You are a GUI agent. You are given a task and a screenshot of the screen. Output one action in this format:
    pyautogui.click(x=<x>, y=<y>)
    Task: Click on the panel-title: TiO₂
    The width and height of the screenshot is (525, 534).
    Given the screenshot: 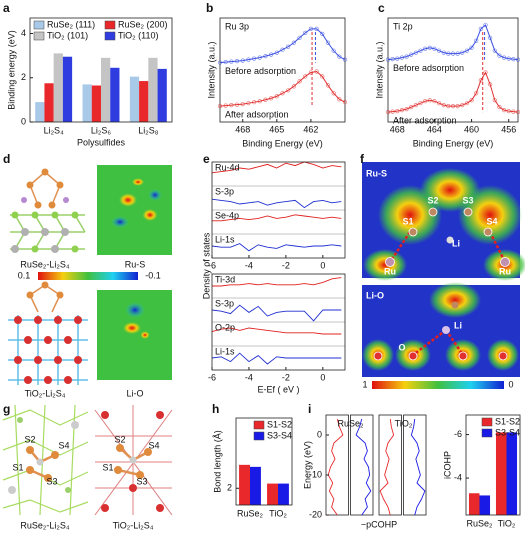 What is the action you would take?
    pyautogui.click(x=404, y=423)
    